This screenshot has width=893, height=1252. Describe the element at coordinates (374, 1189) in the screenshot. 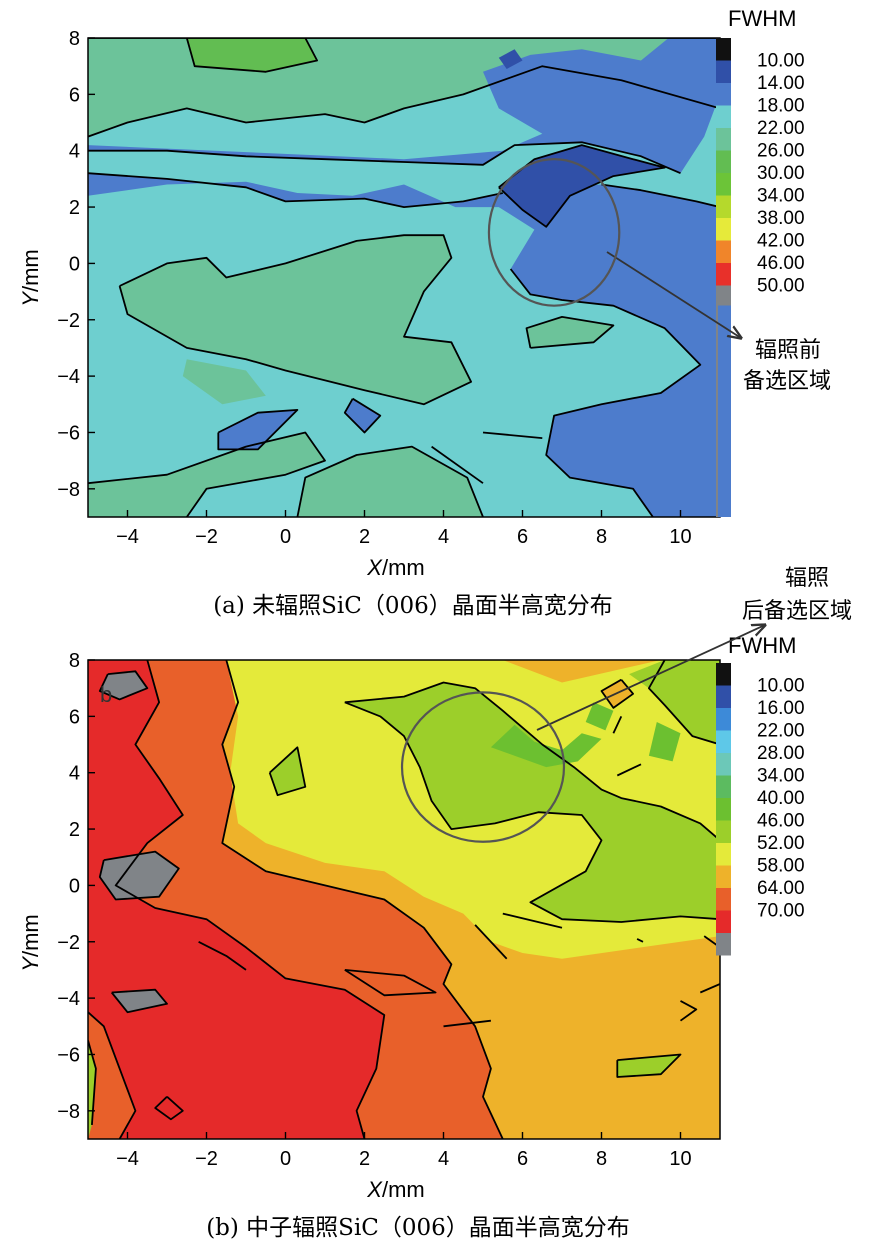

I see `x-axis-var-b: X` at that location.